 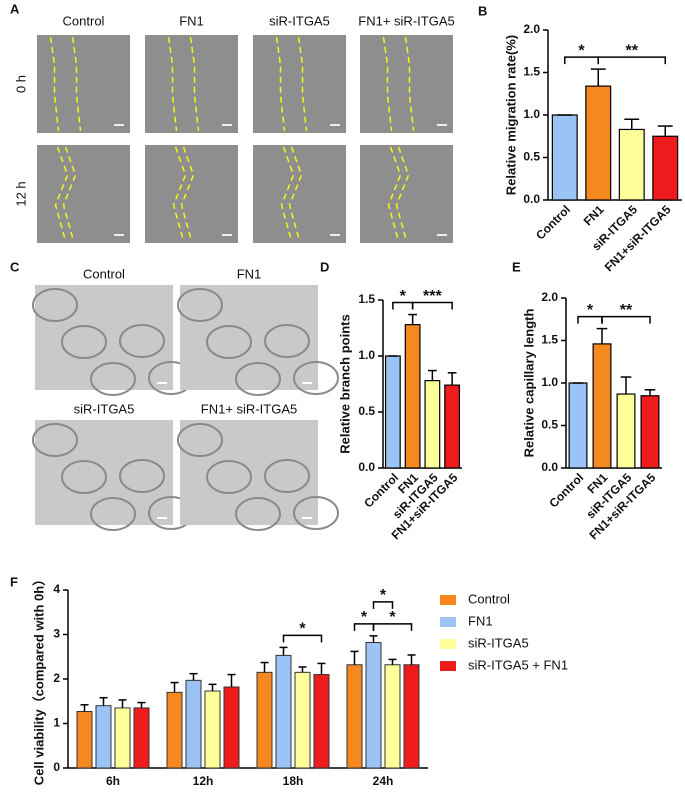 I want to click on legend-label: siR-ITGA5, so click(x=498, y=642).